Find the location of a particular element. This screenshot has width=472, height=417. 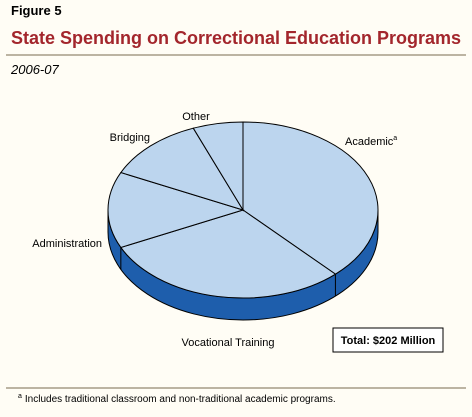

category-name: Vocational Training is located at coordinates (228, 343).